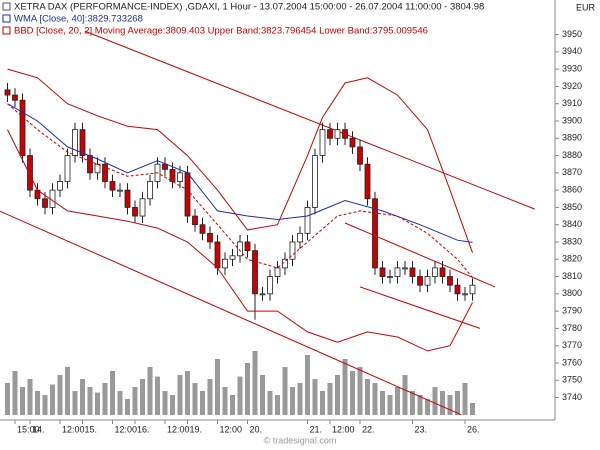  Describe the element at coordinates (572, 224) in the screenshot. I see `y-tick-label: 3840` at that location.